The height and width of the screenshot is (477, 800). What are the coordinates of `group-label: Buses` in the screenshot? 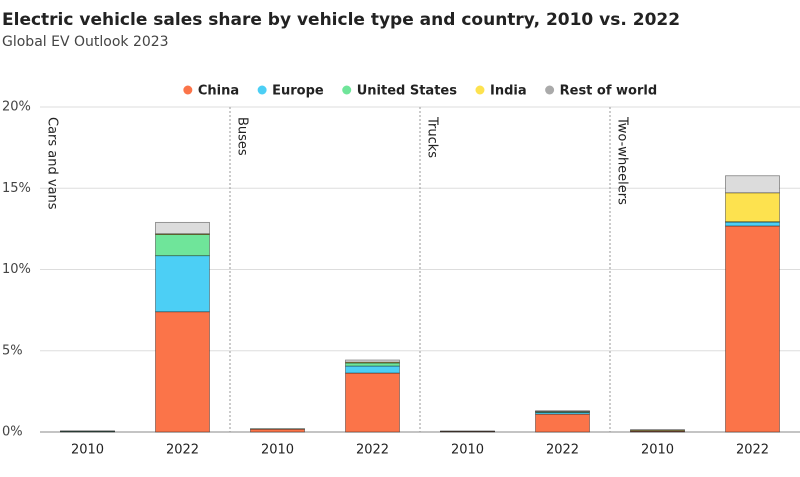 It's located at (242, 136).